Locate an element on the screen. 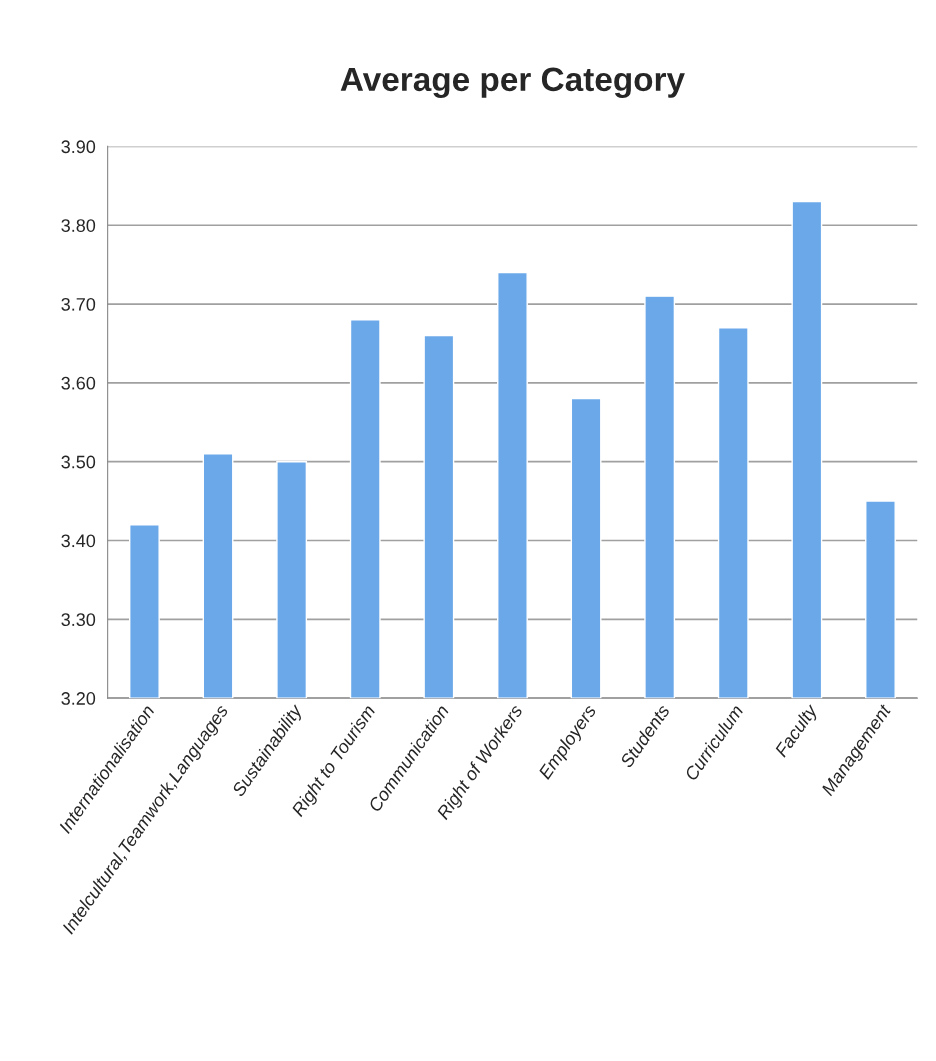 The width and height of the screenshot is (936, 1061). y-tick-label: 3.30 is located at coordinates (78, 620).